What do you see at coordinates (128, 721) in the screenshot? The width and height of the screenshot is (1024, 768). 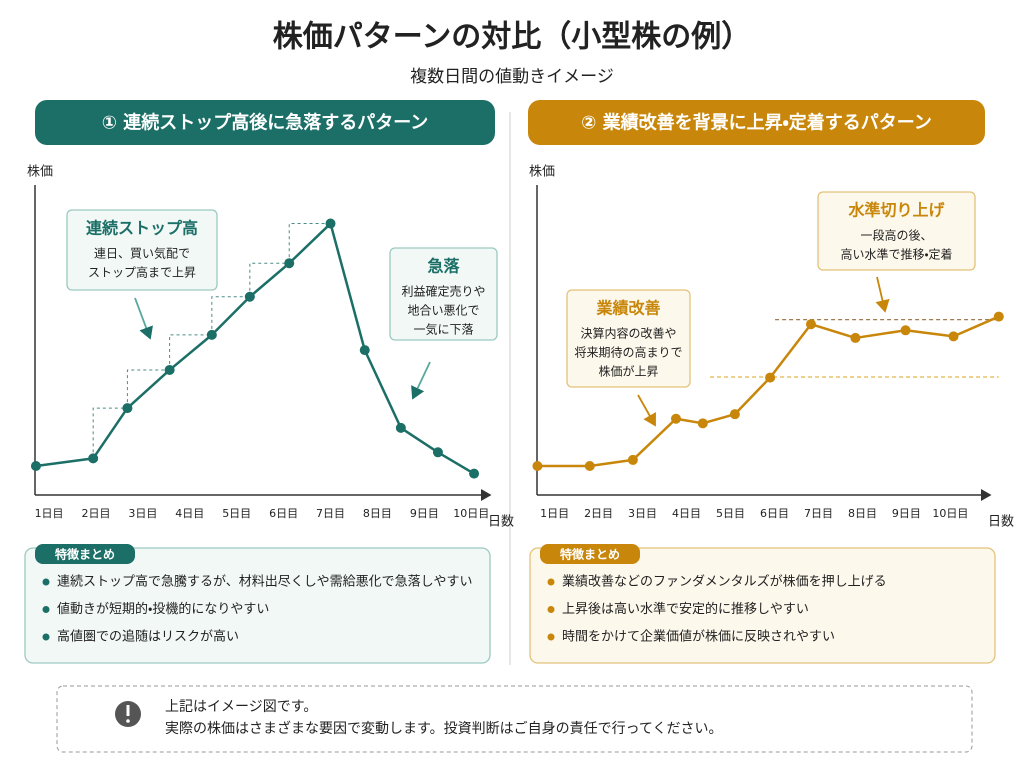 I see `notice-icon-dot` at bounding box center [128, 721].